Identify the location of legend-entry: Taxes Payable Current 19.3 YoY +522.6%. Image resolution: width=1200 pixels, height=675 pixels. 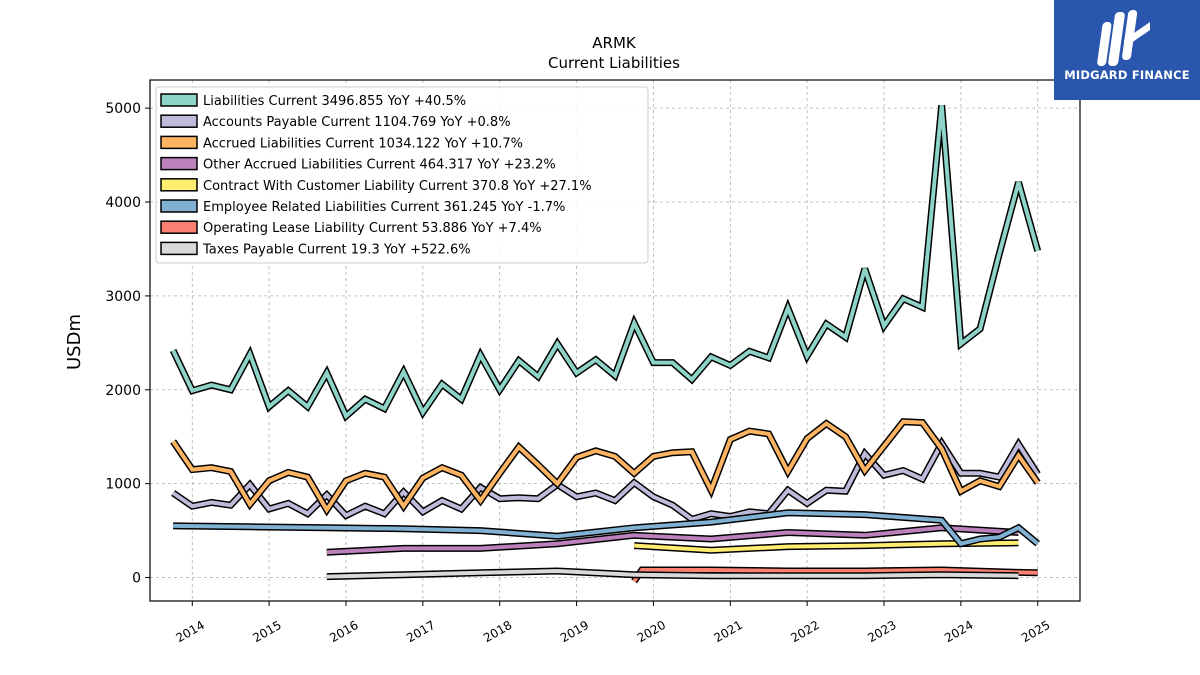
(336, 249).